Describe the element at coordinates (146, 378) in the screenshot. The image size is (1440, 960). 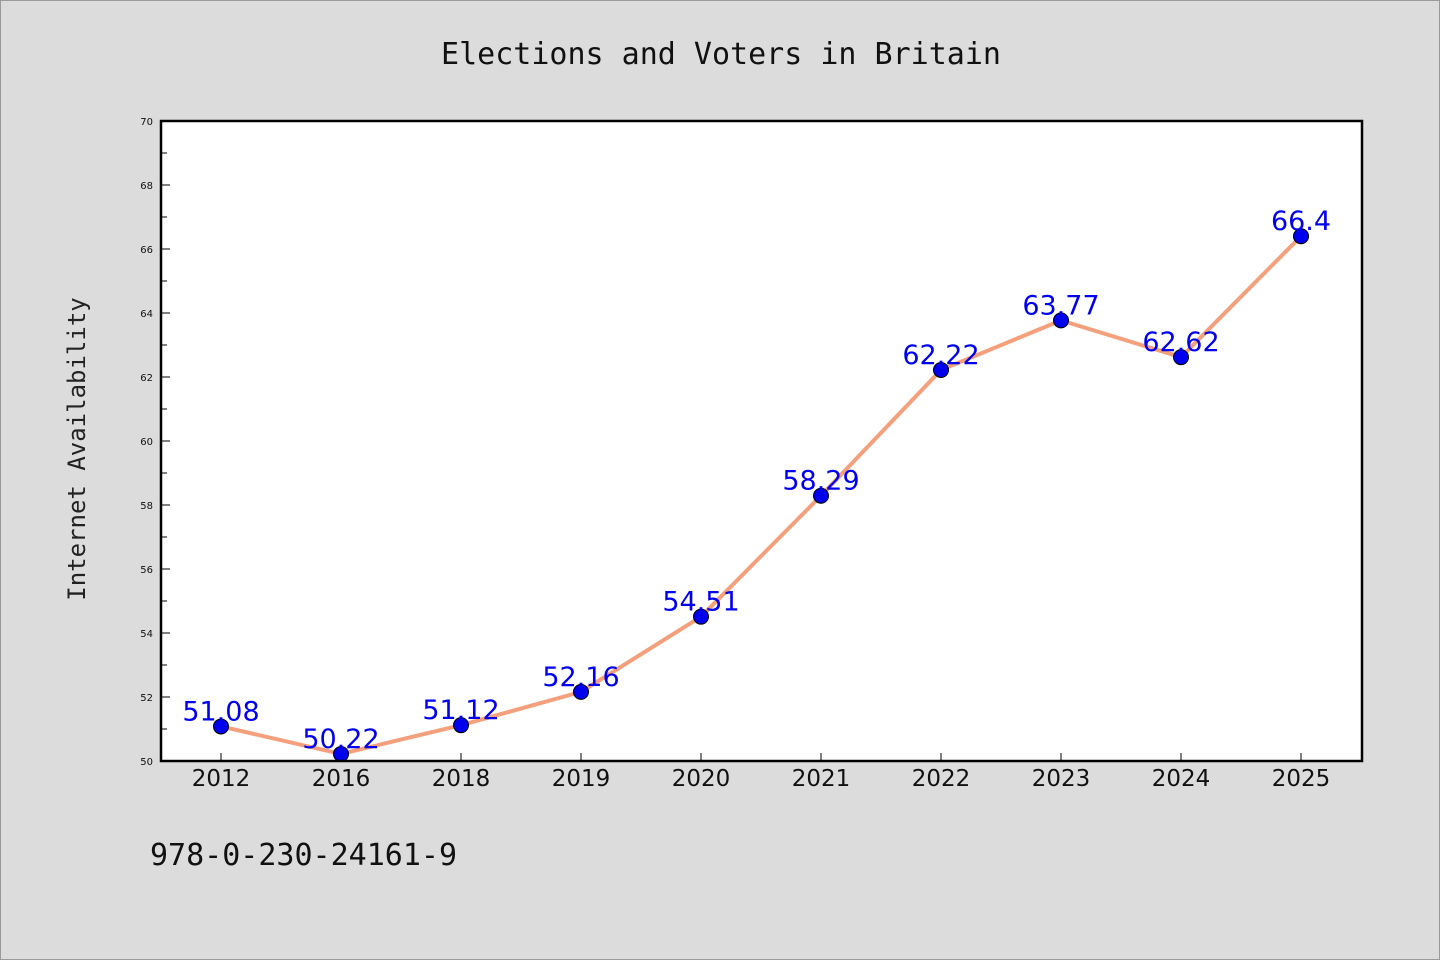
I see `y-tick-label: 62` at that location.